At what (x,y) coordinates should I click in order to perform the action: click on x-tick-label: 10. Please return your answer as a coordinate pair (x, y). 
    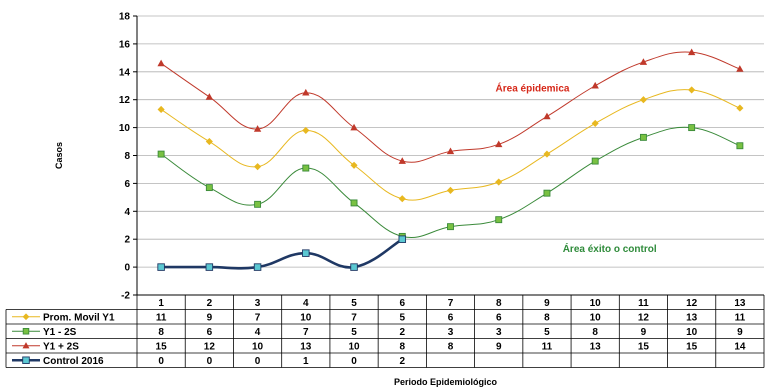
    Looking at the image, I should click on (596, 303).